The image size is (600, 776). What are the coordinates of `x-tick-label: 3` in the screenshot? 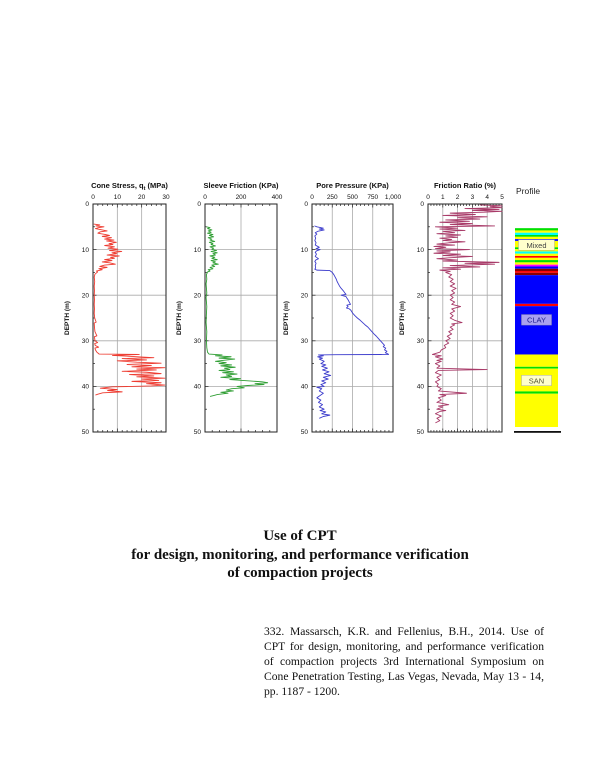 It's located at (473, 197).